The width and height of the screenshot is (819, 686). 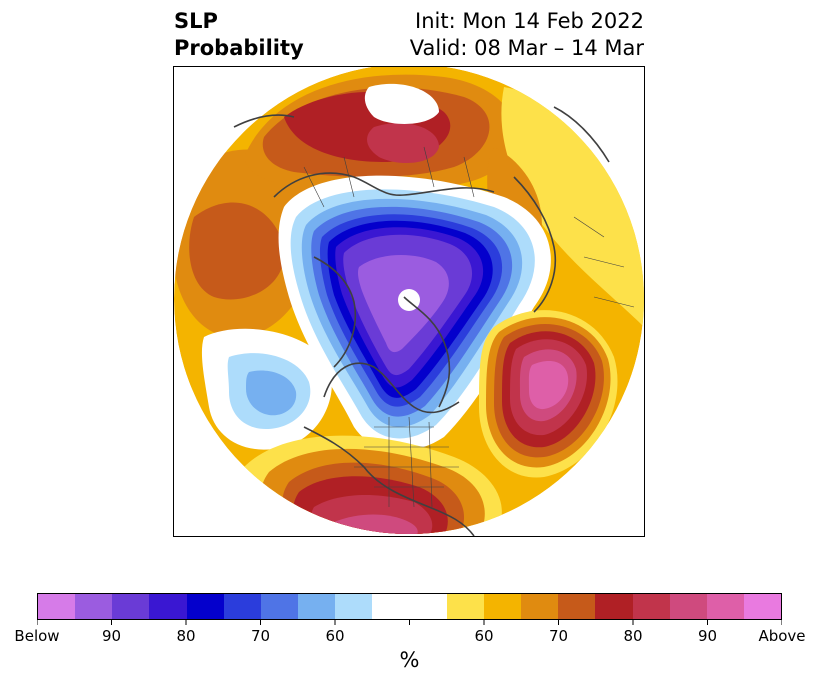 I want to click on colorbar-ticks, so click(x=409, y=622).